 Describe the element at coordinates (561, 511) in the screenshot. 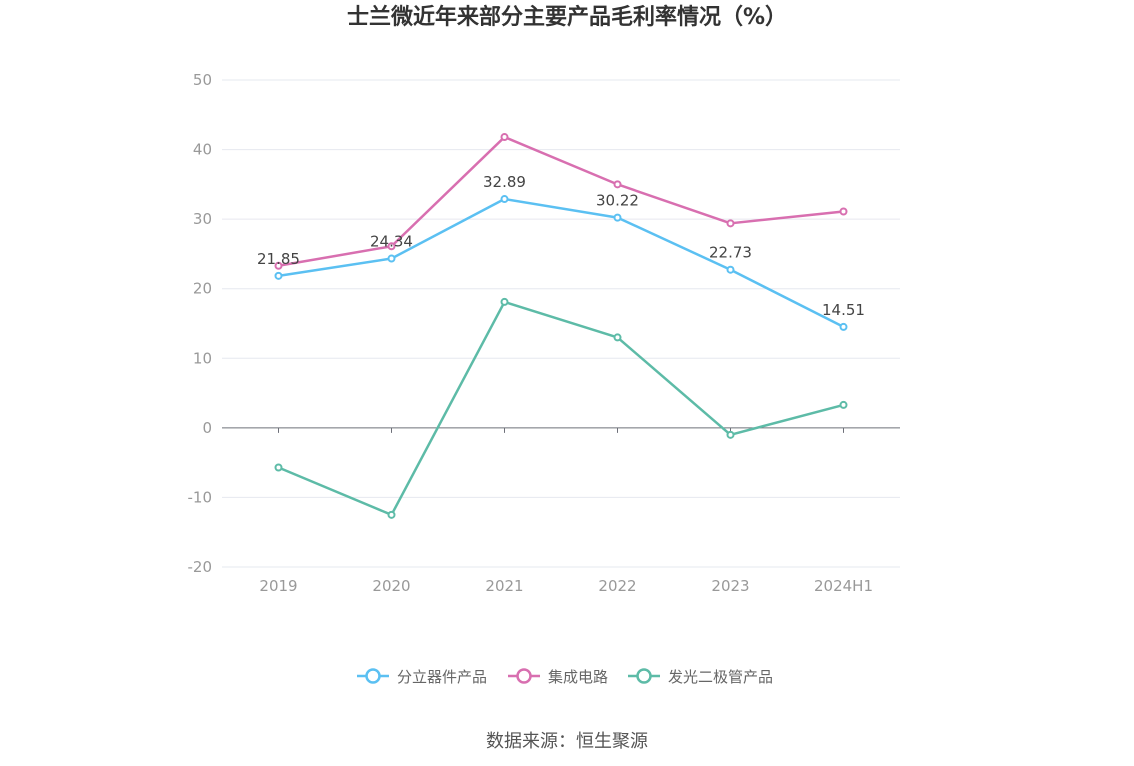

I see `x-axis: 2019 2020 2021 2022 2023 2024H1` at that location.